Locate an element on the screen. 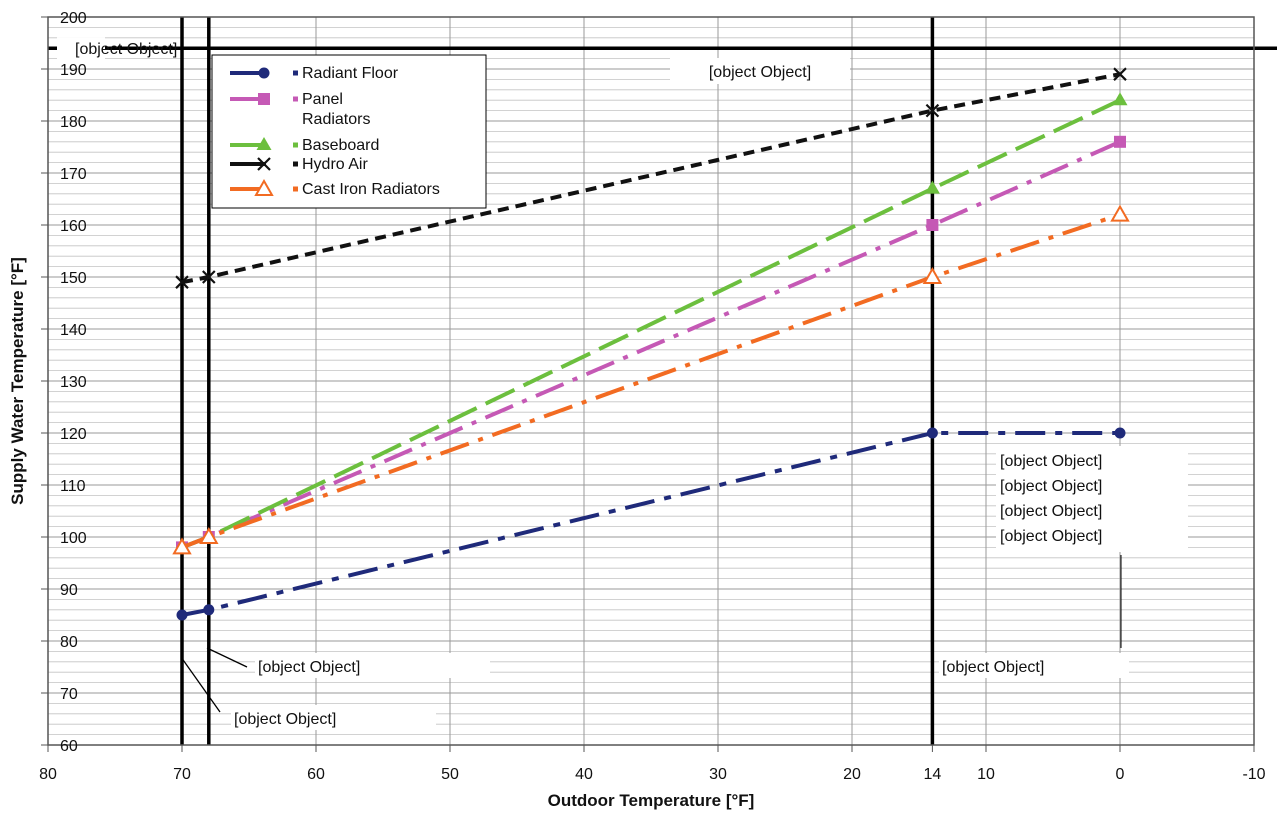  x-tick-label: 40 is located at coordinates (584, 774).